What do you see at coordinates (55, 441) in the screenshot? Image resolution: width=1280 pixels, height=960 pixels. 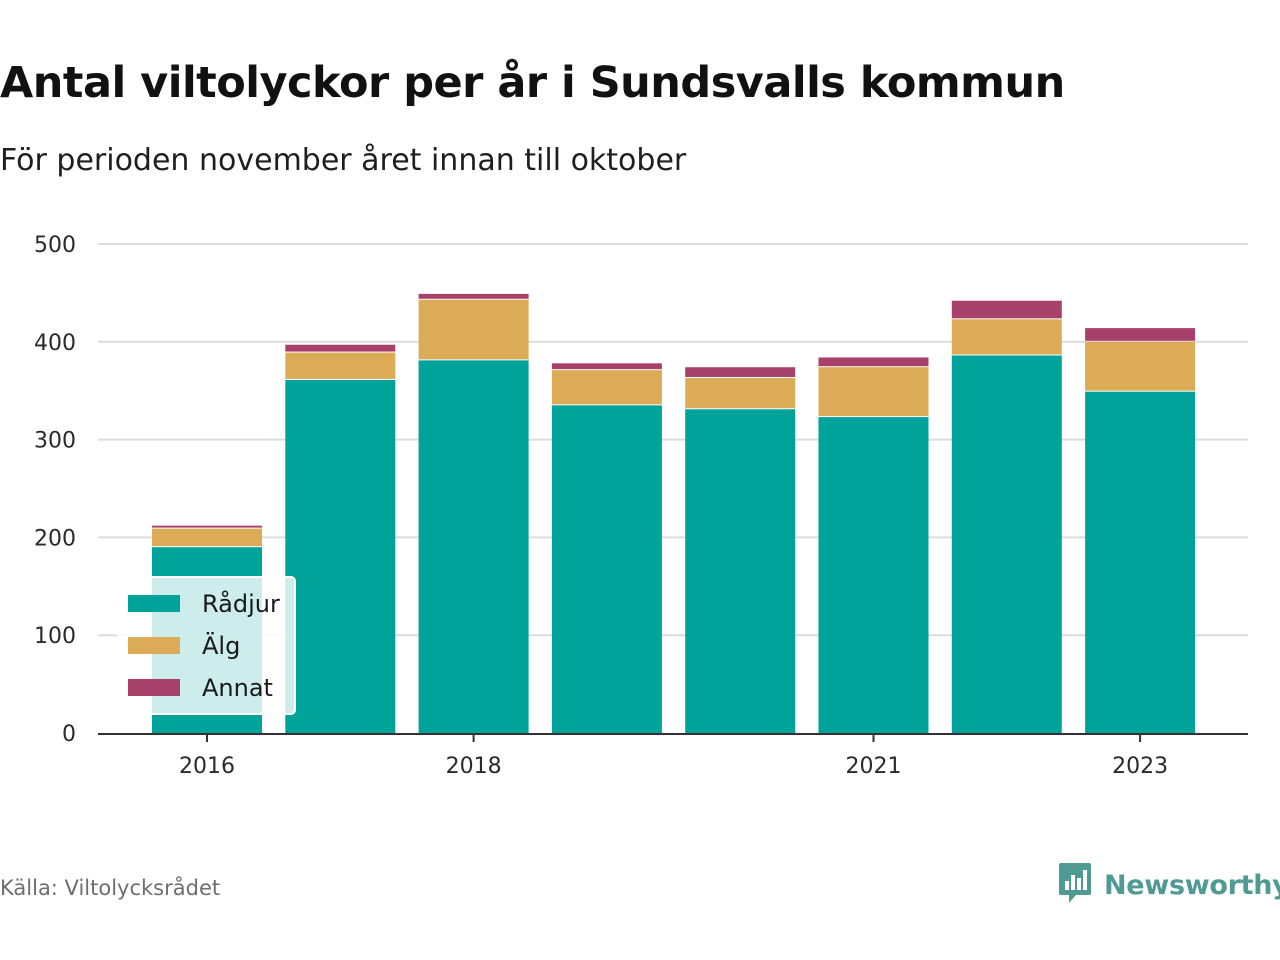 I see `y-tick-label: 300` at bounding box center [55, 441].